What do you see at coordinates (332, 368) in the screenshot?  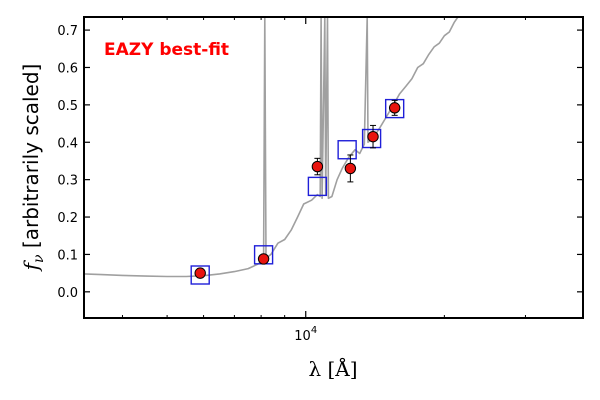 I see `x-axis-title: λ [Å]` at bounding box center [332, 368].